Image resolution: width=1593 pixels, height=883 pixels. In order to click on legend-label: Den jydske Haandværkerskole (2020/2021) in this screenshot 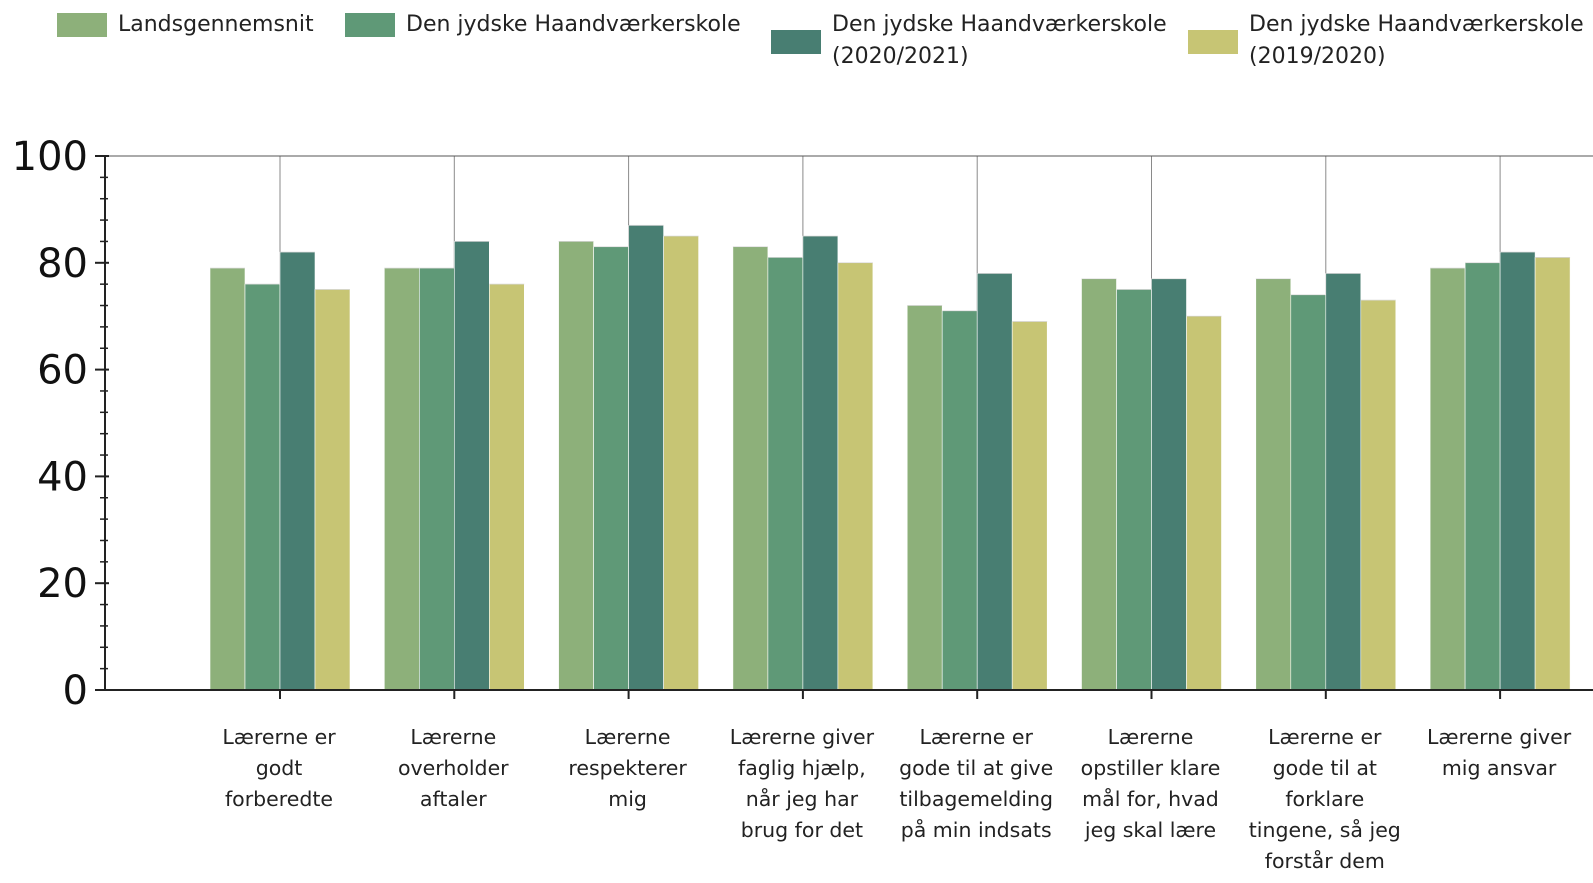, I will do `click(999, 40)`.